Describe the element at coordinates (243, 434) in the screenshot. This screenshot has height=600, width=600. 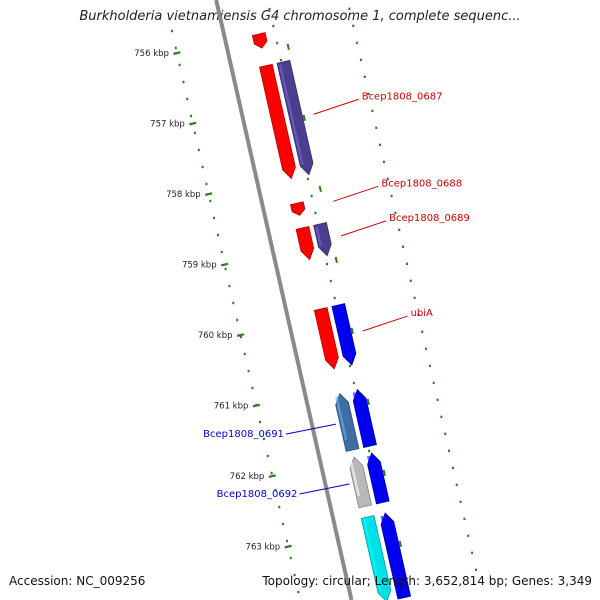
I see `gene-label: Bcep1808_0691` at that location.